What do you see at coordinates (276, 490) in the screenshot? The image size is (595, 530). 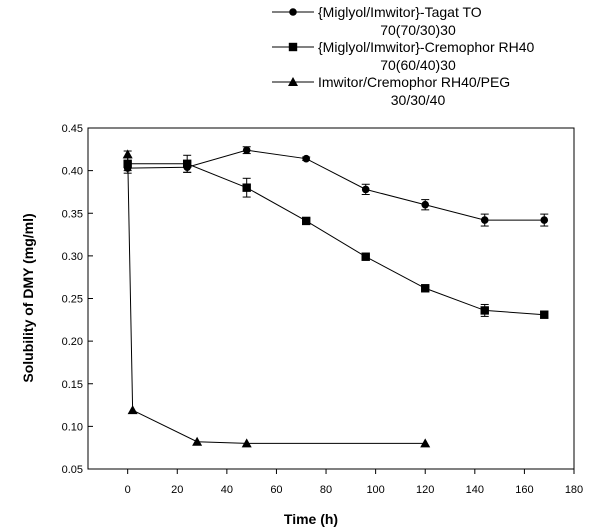 I see `x-tick-label: 60` at bounding box center [276, 490].